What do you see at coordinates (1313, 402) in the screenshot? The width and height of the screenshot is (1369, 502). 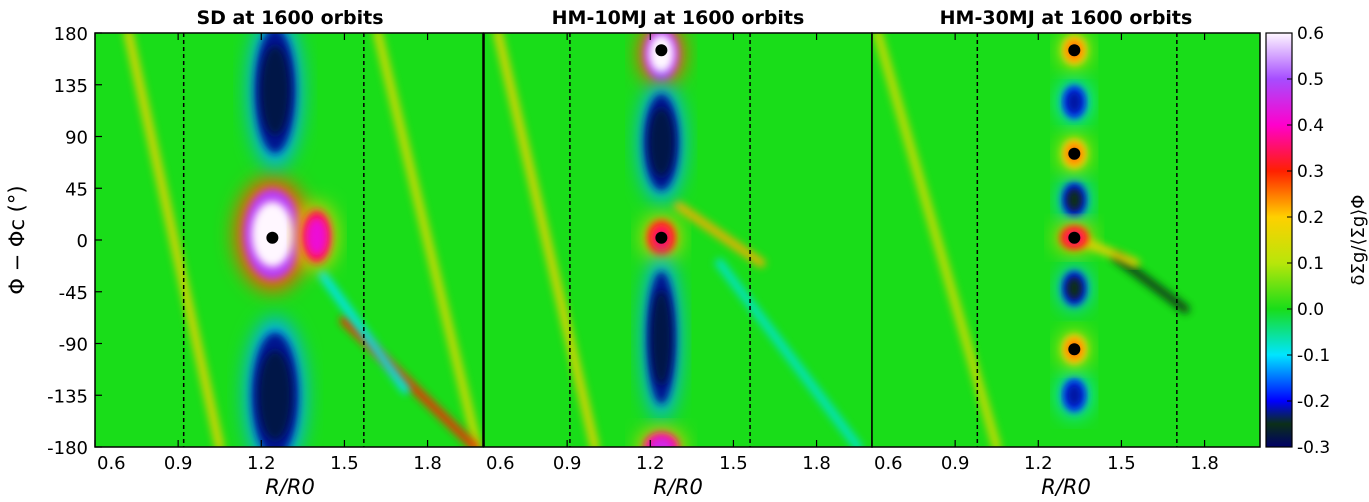 I see `colorbar-tick-label: -0.2` at bounding box center [1313, 402].